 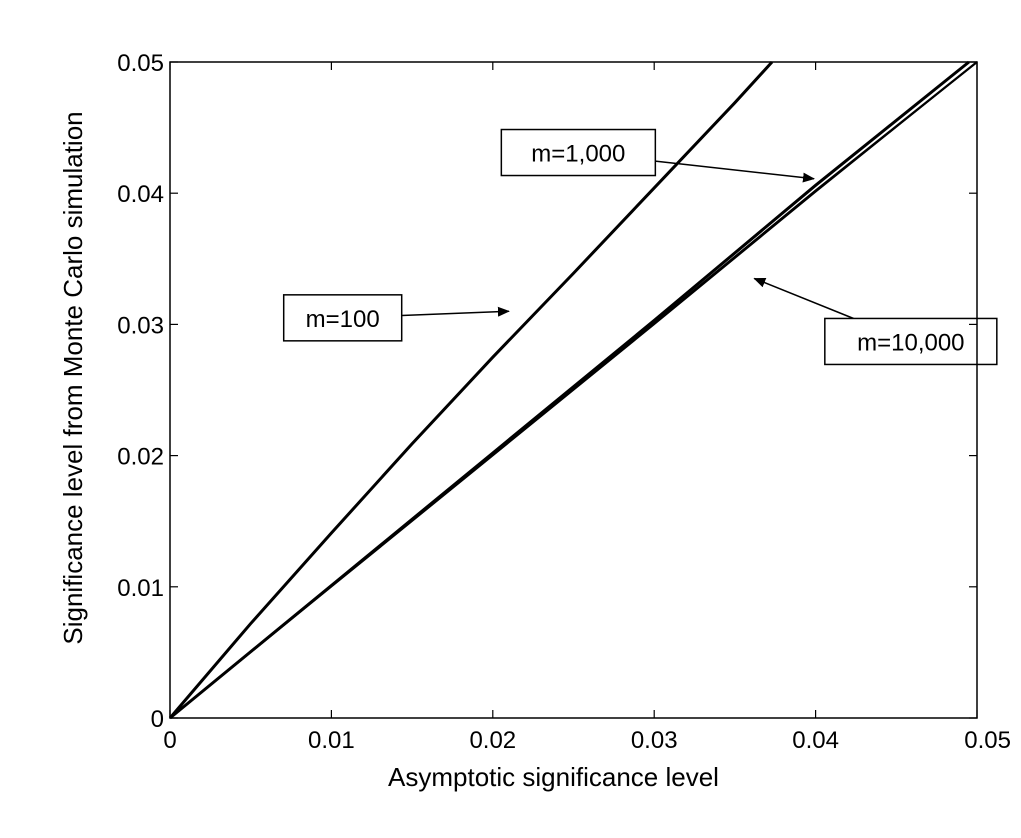 I want to click on y-tick-label: 0, so click(x=157, y=719).